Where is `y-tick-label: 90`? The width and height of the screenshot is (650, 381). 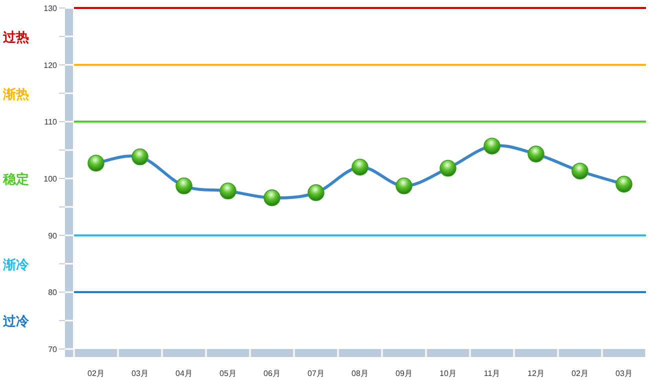 y-tick-label: 90 is located at coordinates (53, 235).